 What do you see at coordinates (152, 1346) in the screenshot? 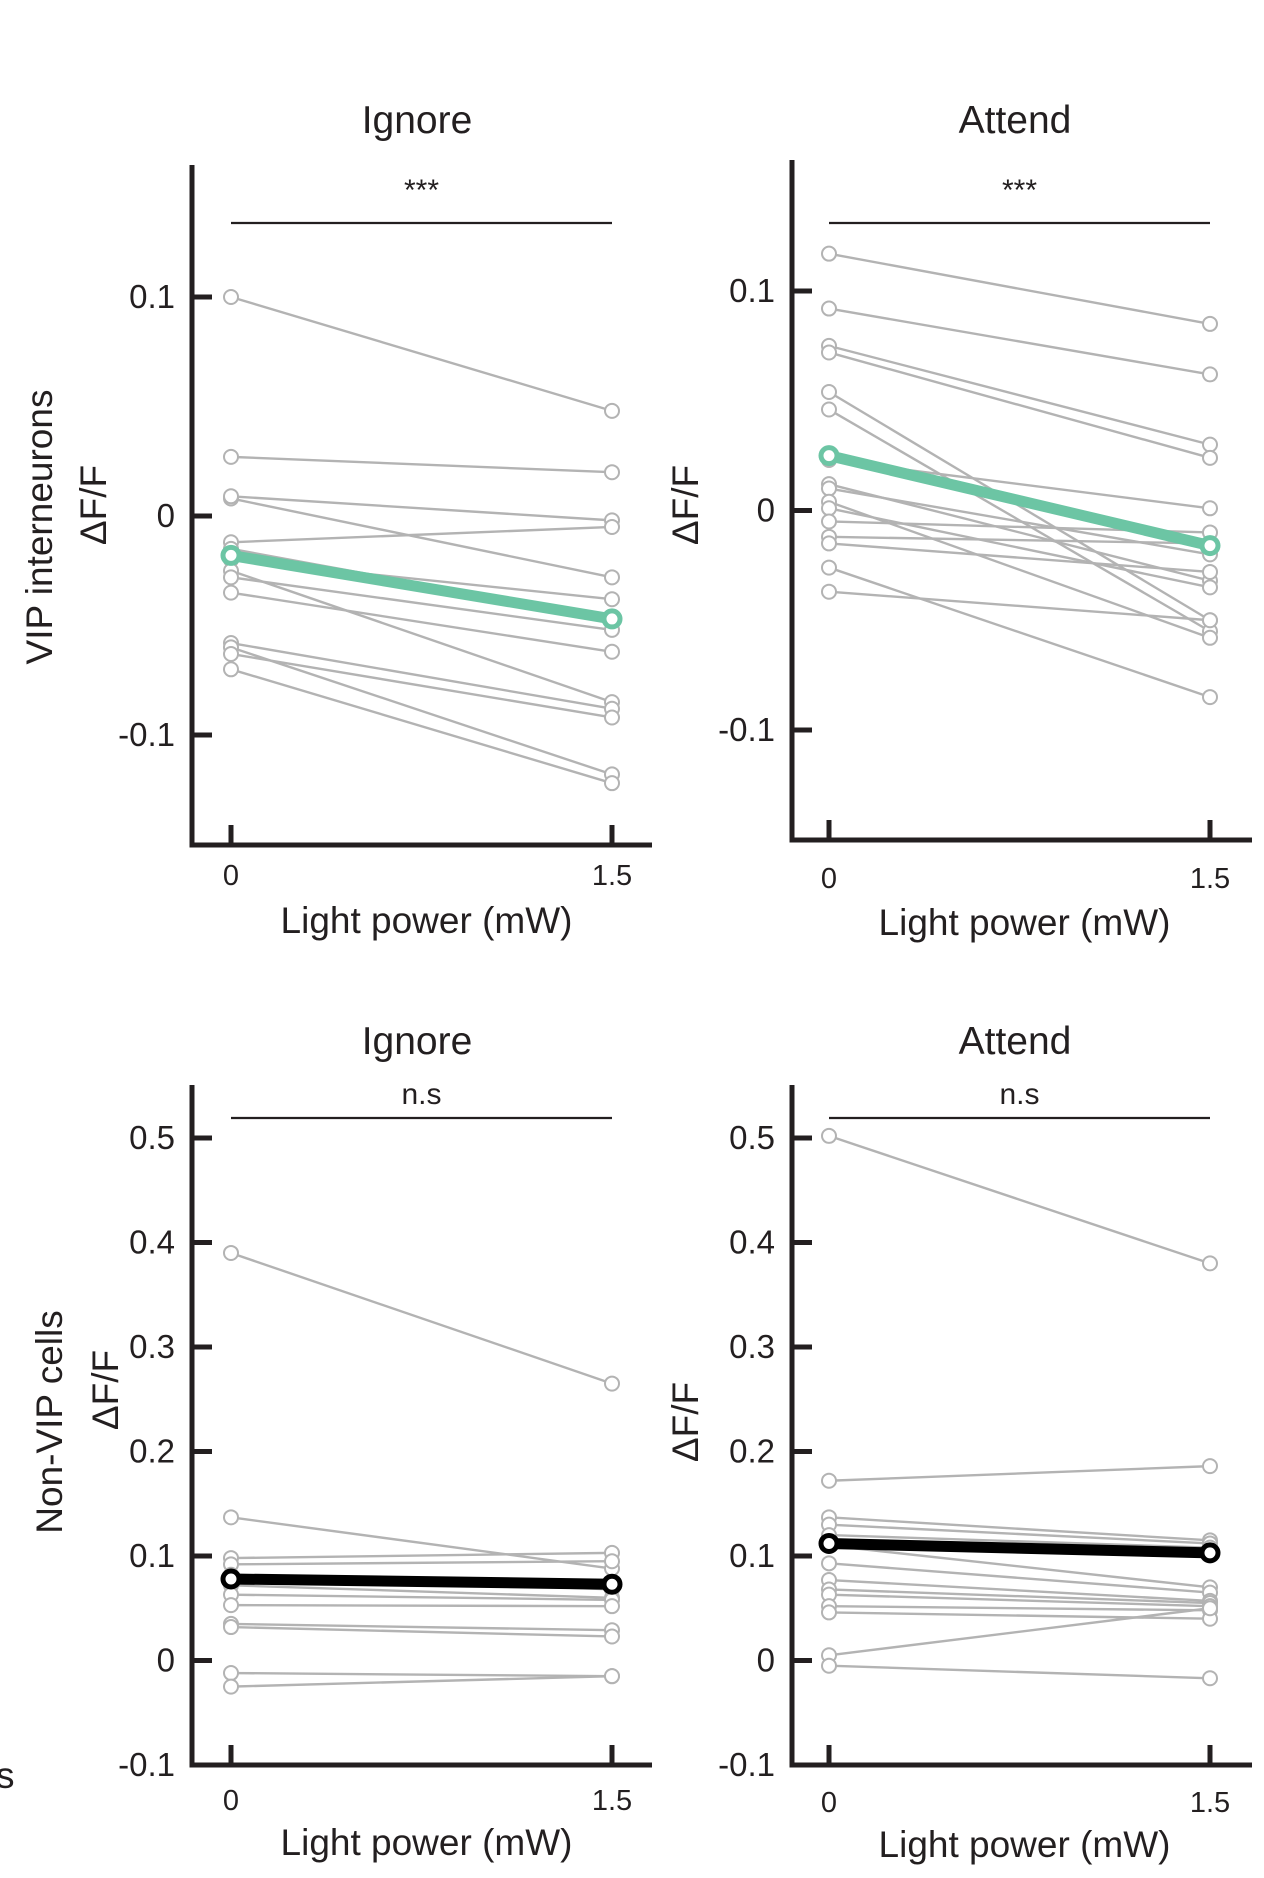
I see `y-tick-label: 0.3` at bounding box center [152, 1346].